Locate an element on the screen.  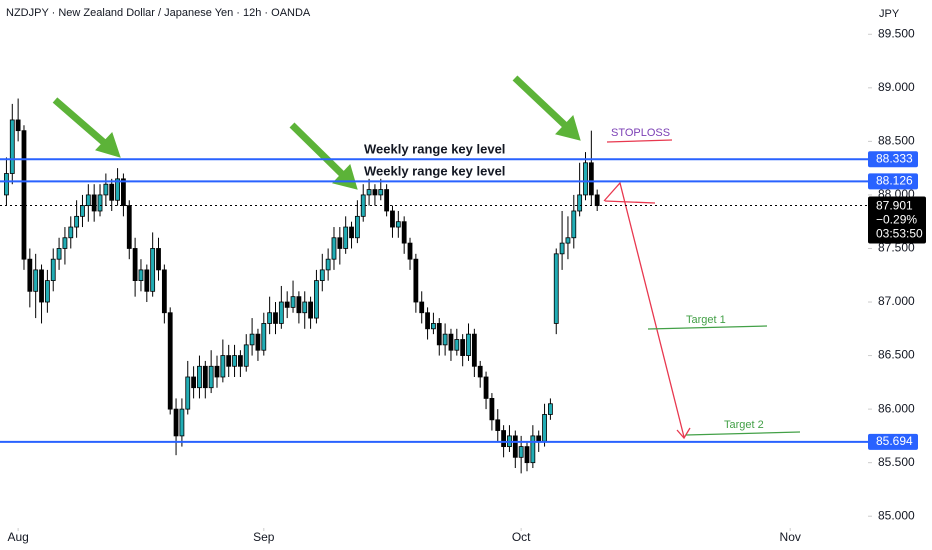
entry-line is located at coordinates (630, 202).